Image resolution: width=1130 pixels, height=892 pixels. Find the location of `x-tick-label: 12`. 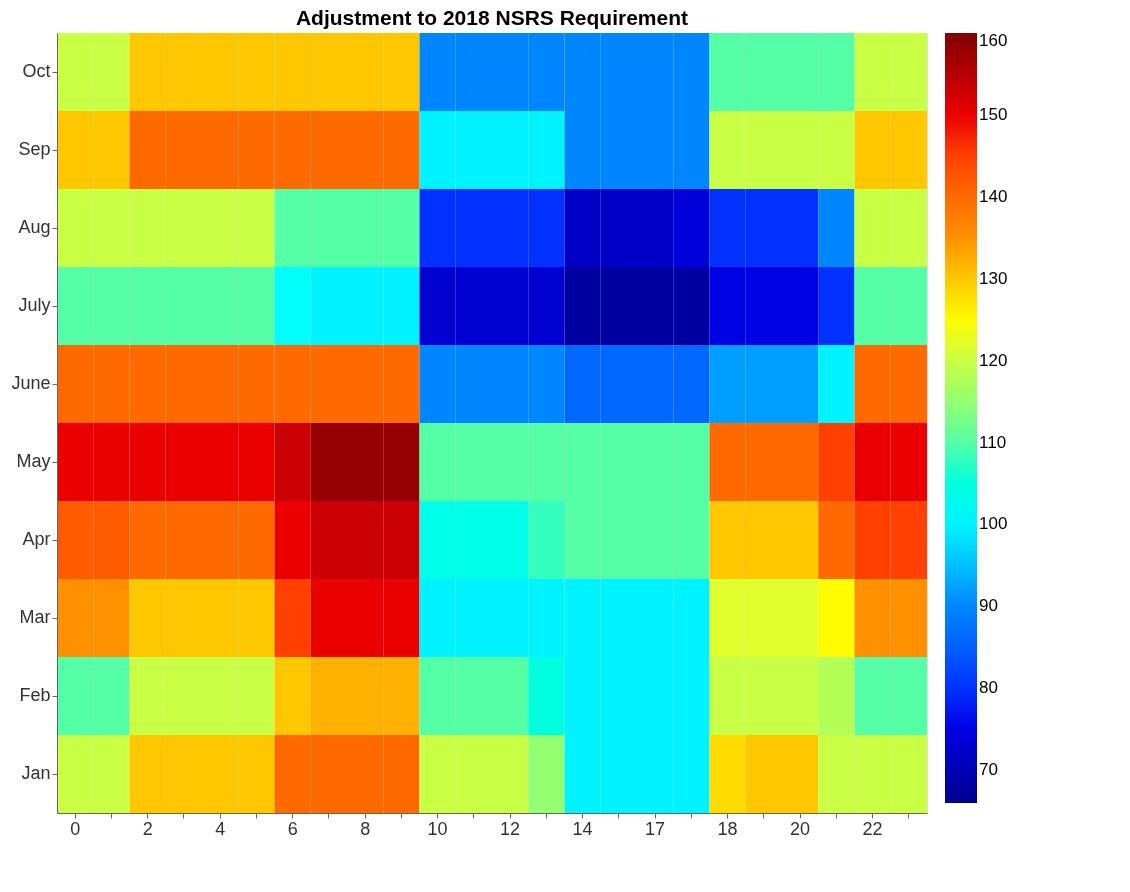

x-tick-label: 12 is located at coordinates (510, 828).